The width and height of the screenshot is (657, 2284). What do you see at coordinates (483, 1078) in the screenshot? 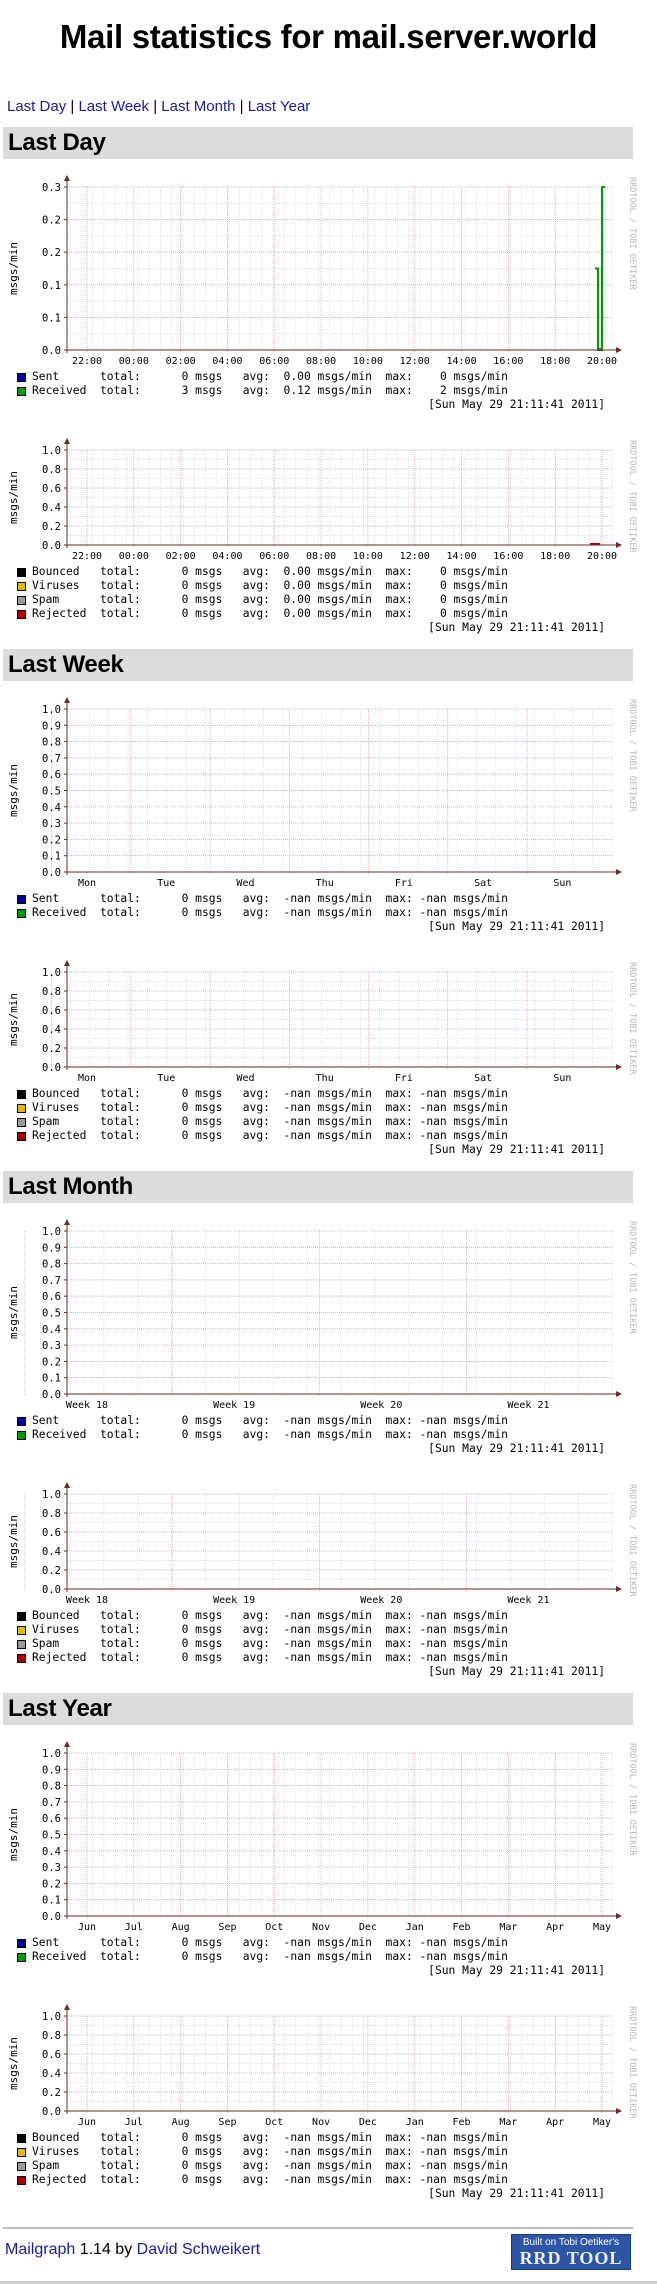
I see `x-tick-label: Sat` at bounding box center [483, 1078].